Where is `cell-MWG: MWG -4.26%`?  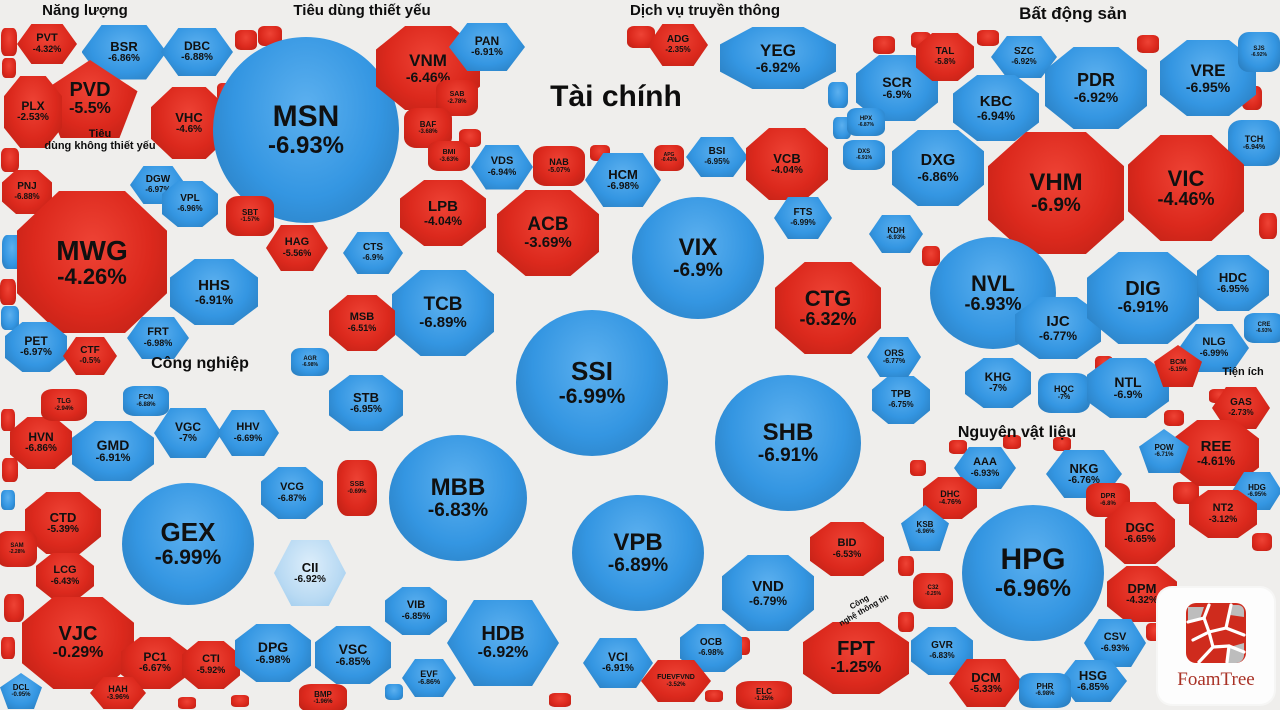
cell-MWG: MWG -4.26% is located at coordinates (92, 262).